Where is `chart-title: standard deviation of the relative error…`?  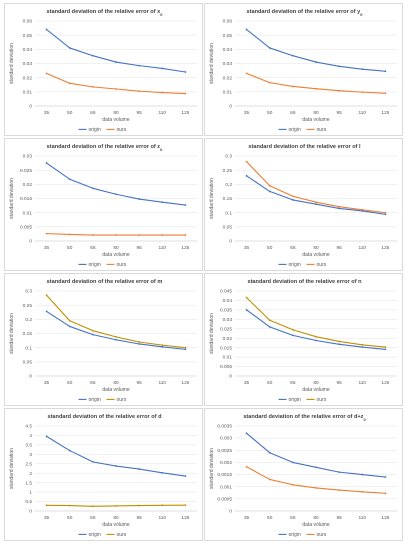
chart-title: standard deviation of the relative error… is located at coordinates (104, 417).